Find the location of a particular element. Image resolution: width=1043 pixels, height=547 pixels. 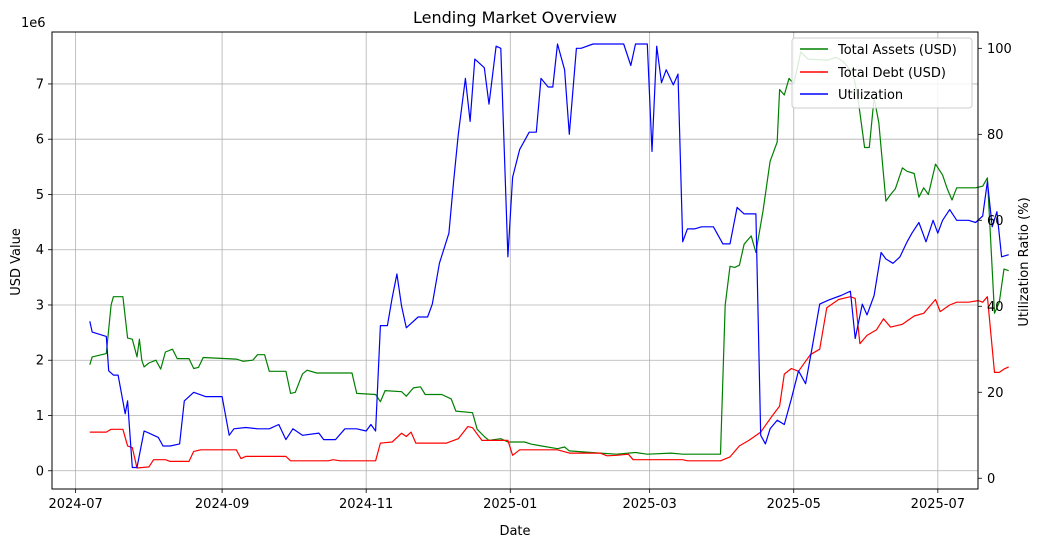

y2-tick-label: 100 is located at coordinates (999, 49).